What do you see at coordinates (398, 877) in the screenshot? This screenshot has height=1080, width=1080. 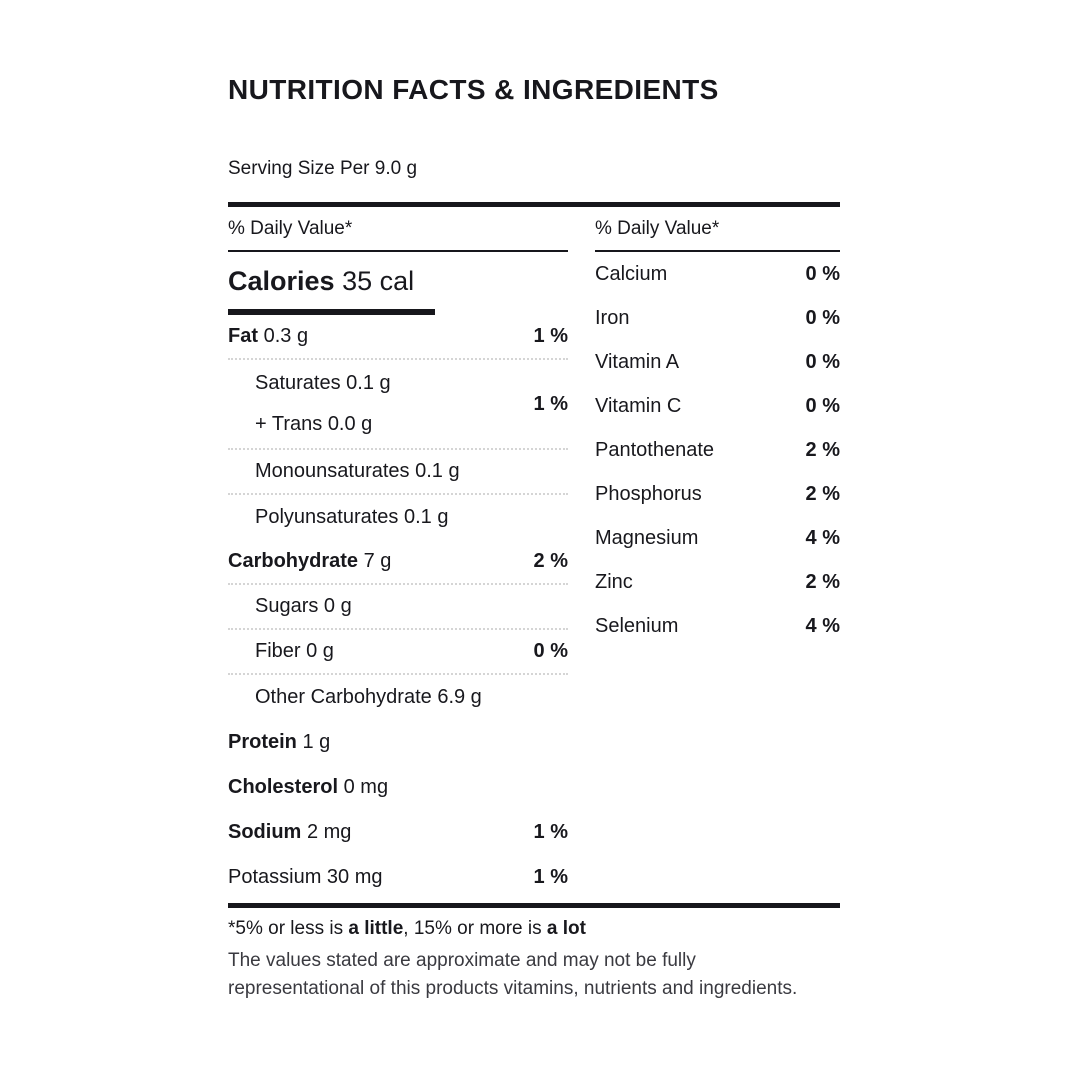 I see `nutrient-row-potassium: Potassium 30 mg 1 %` at bounding box center [398, 877].